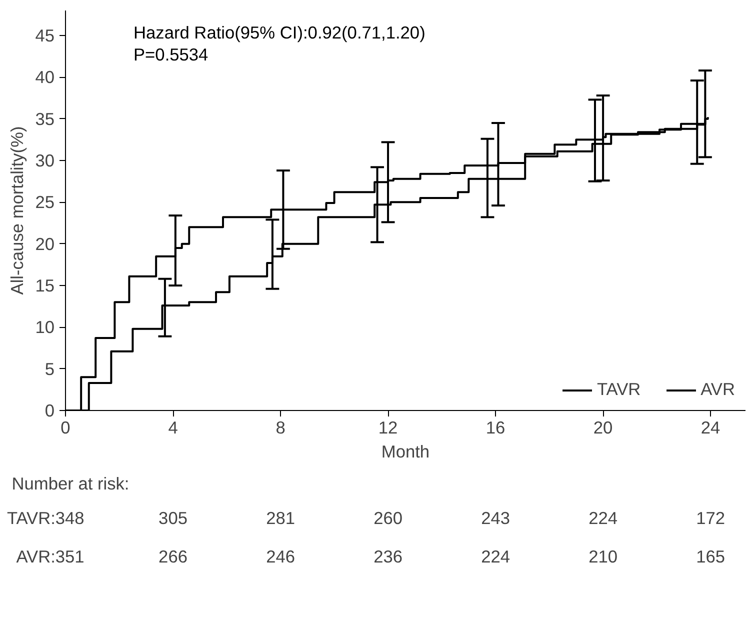 This screenshot has height=621, width=750. I want to click on x-tick-label: 16, so click(496, 428).